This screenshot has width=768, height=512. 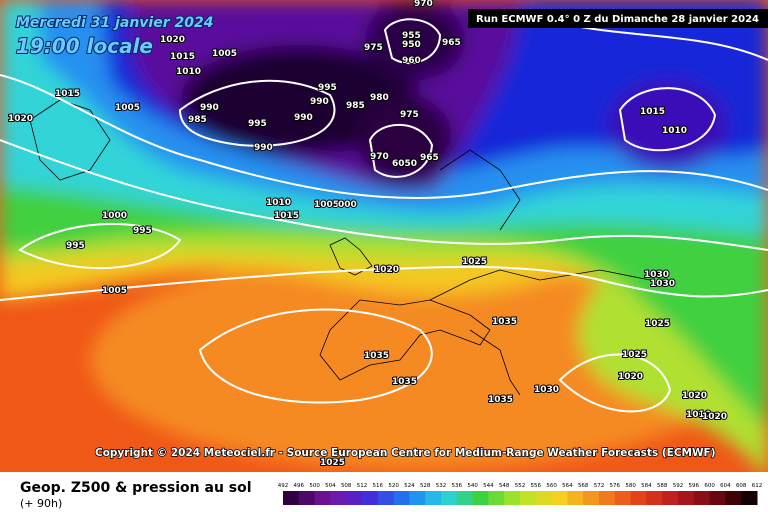 What do you see at coordinates (347, 205) in the screenshot?
I see `isobar-label: 000` at bounding box center [347, 205].